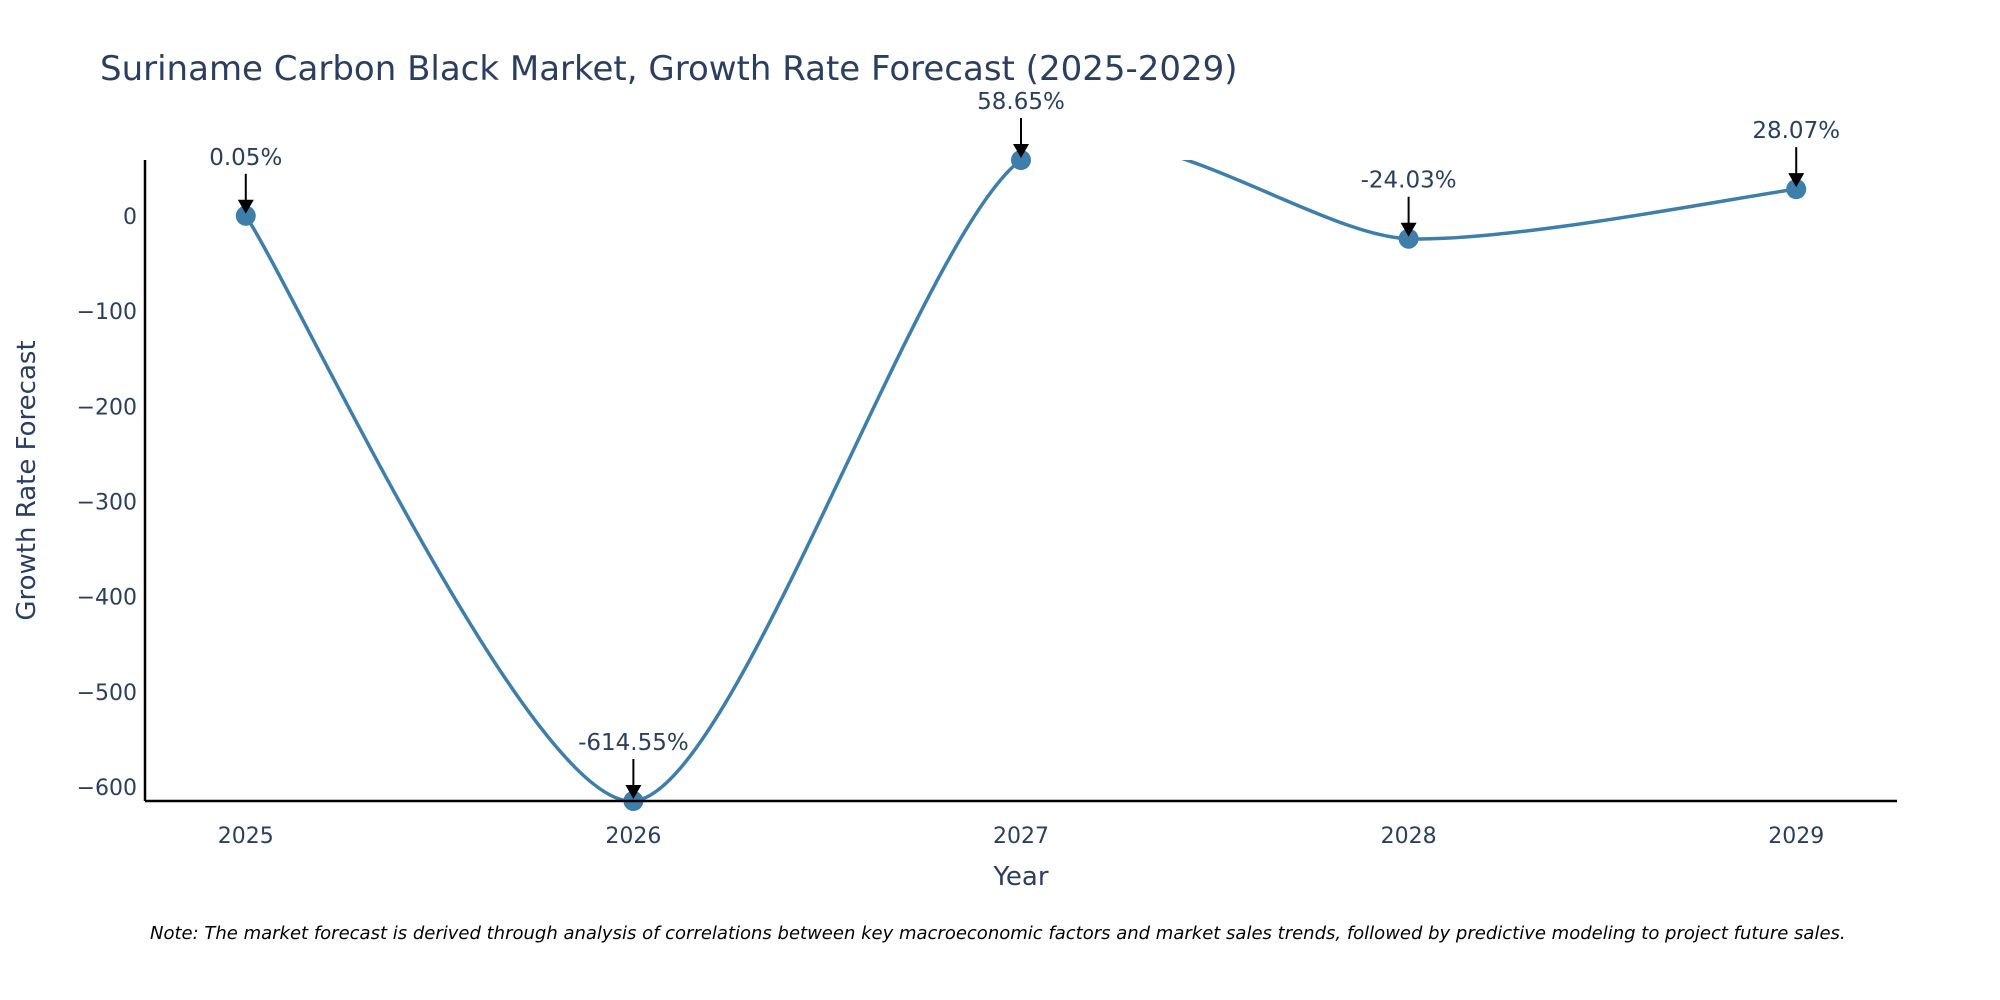 Image resolution: width=2000 pixels, height=1000 pixels. What do you see at coordinates (1021, 102) in the screenshot?
I see `data-label: 58.65%` at bounding box center [1021, 102].